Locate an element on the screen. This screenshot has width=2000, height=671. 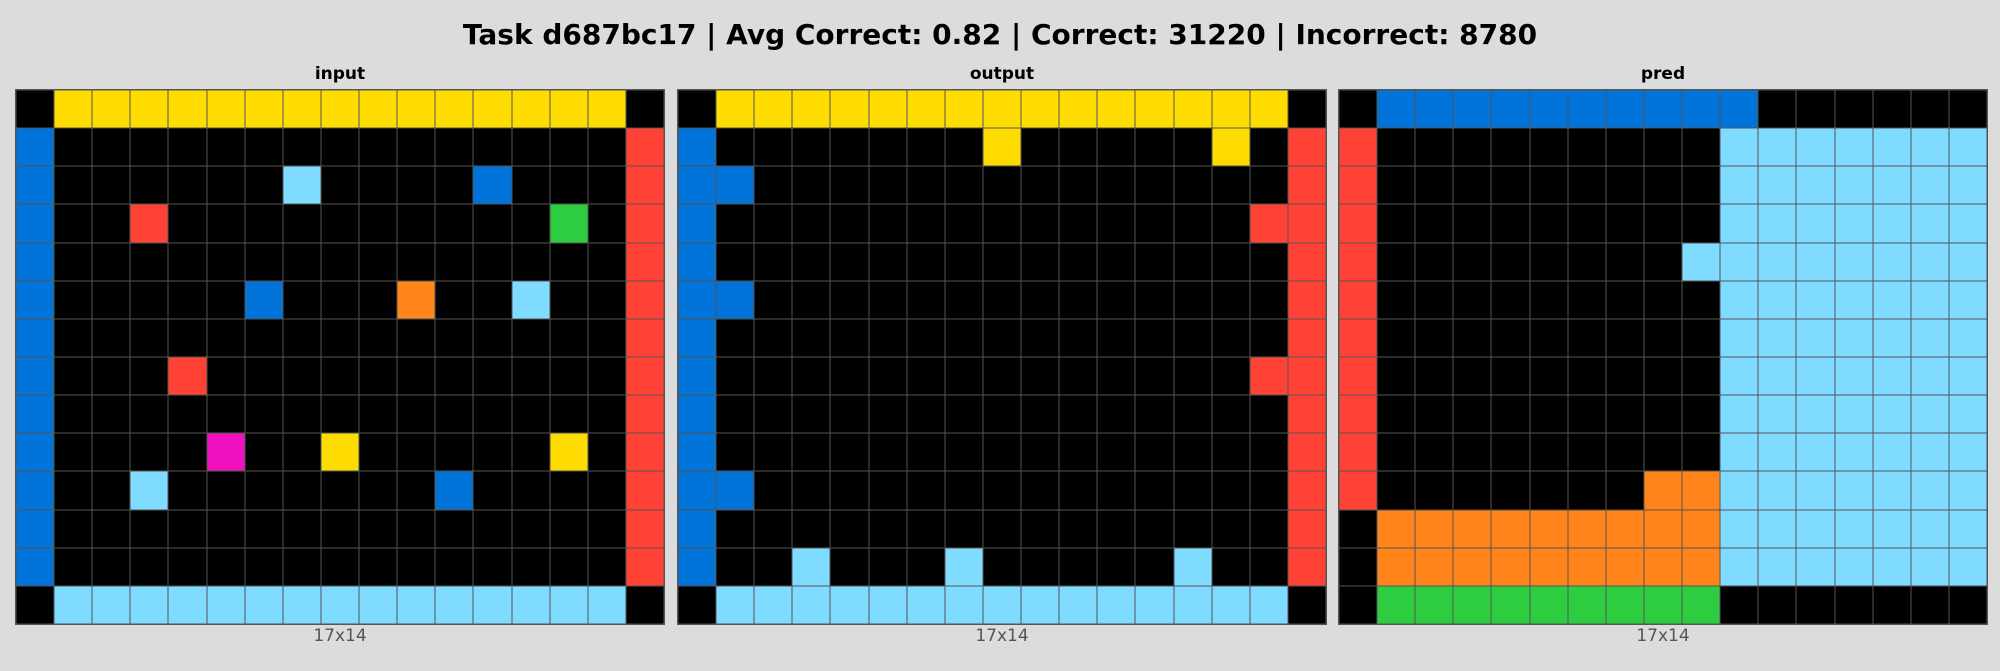
output-cell-r0-c10 is located at coordinates (1078, 109).